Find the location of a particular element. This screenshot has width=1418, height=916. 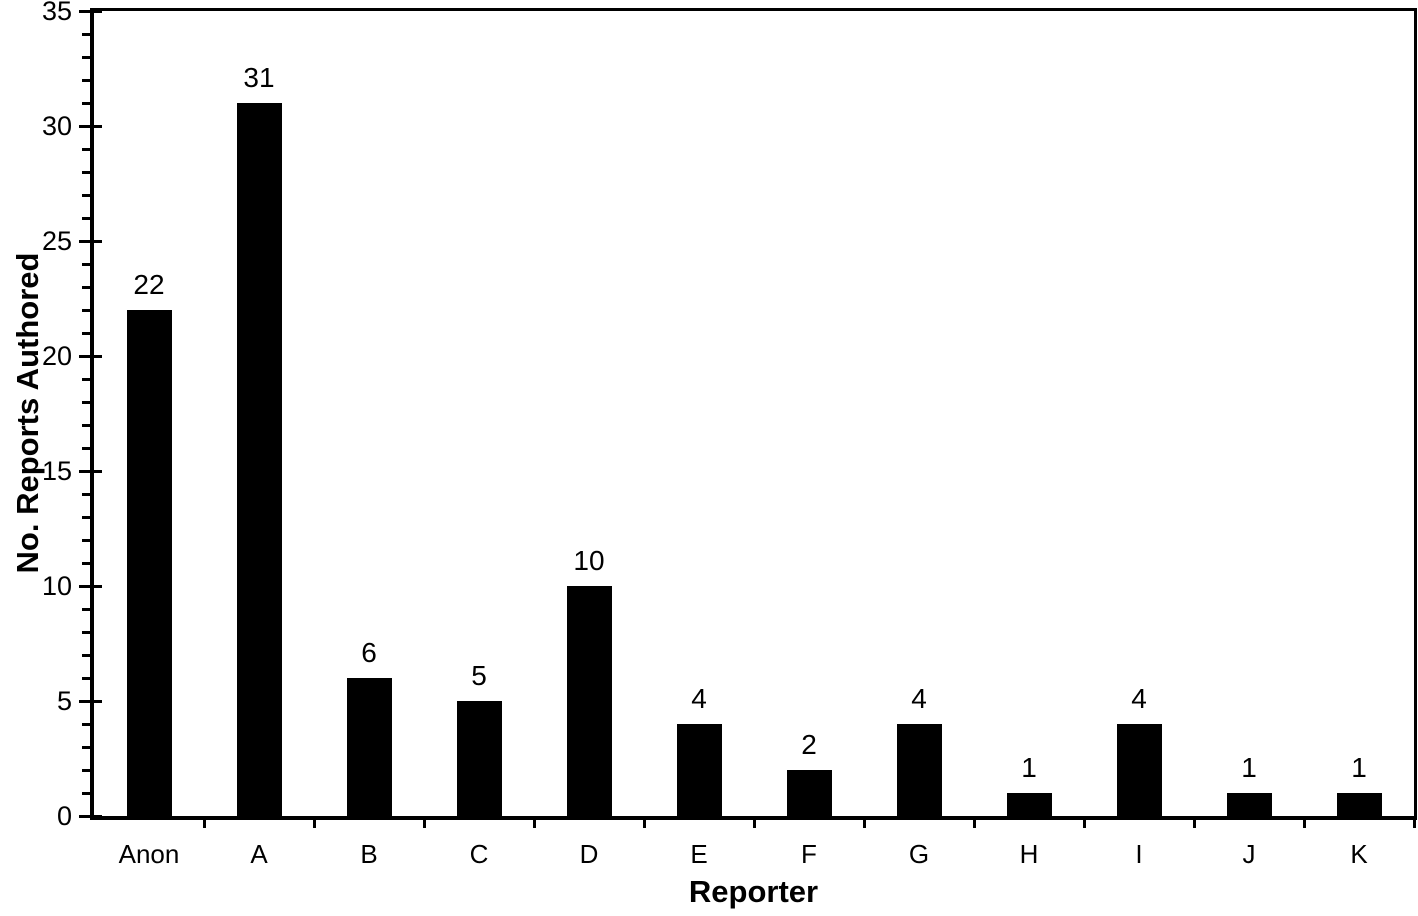

x-axis-category-label: G is located at coordinates (919, 854).